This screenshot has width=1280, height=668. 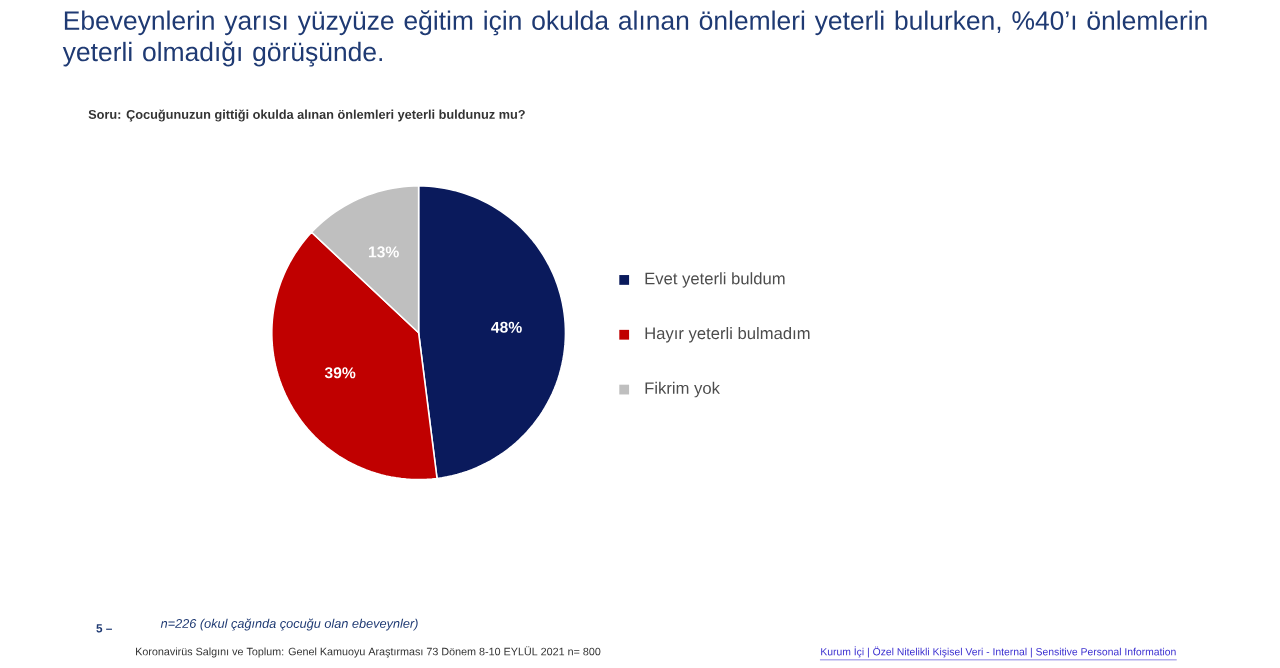 What do you see at coordinates (634, 38) in the screenshot?
I see `chart-title: Ebeveynlerin yarısı yüzyüze eğitim için okulda alınan önlemleri yeterli bulurken, %40’ı önlemlerin yeterli olmadığı görüşünde.` at bounding box center [634, 38].